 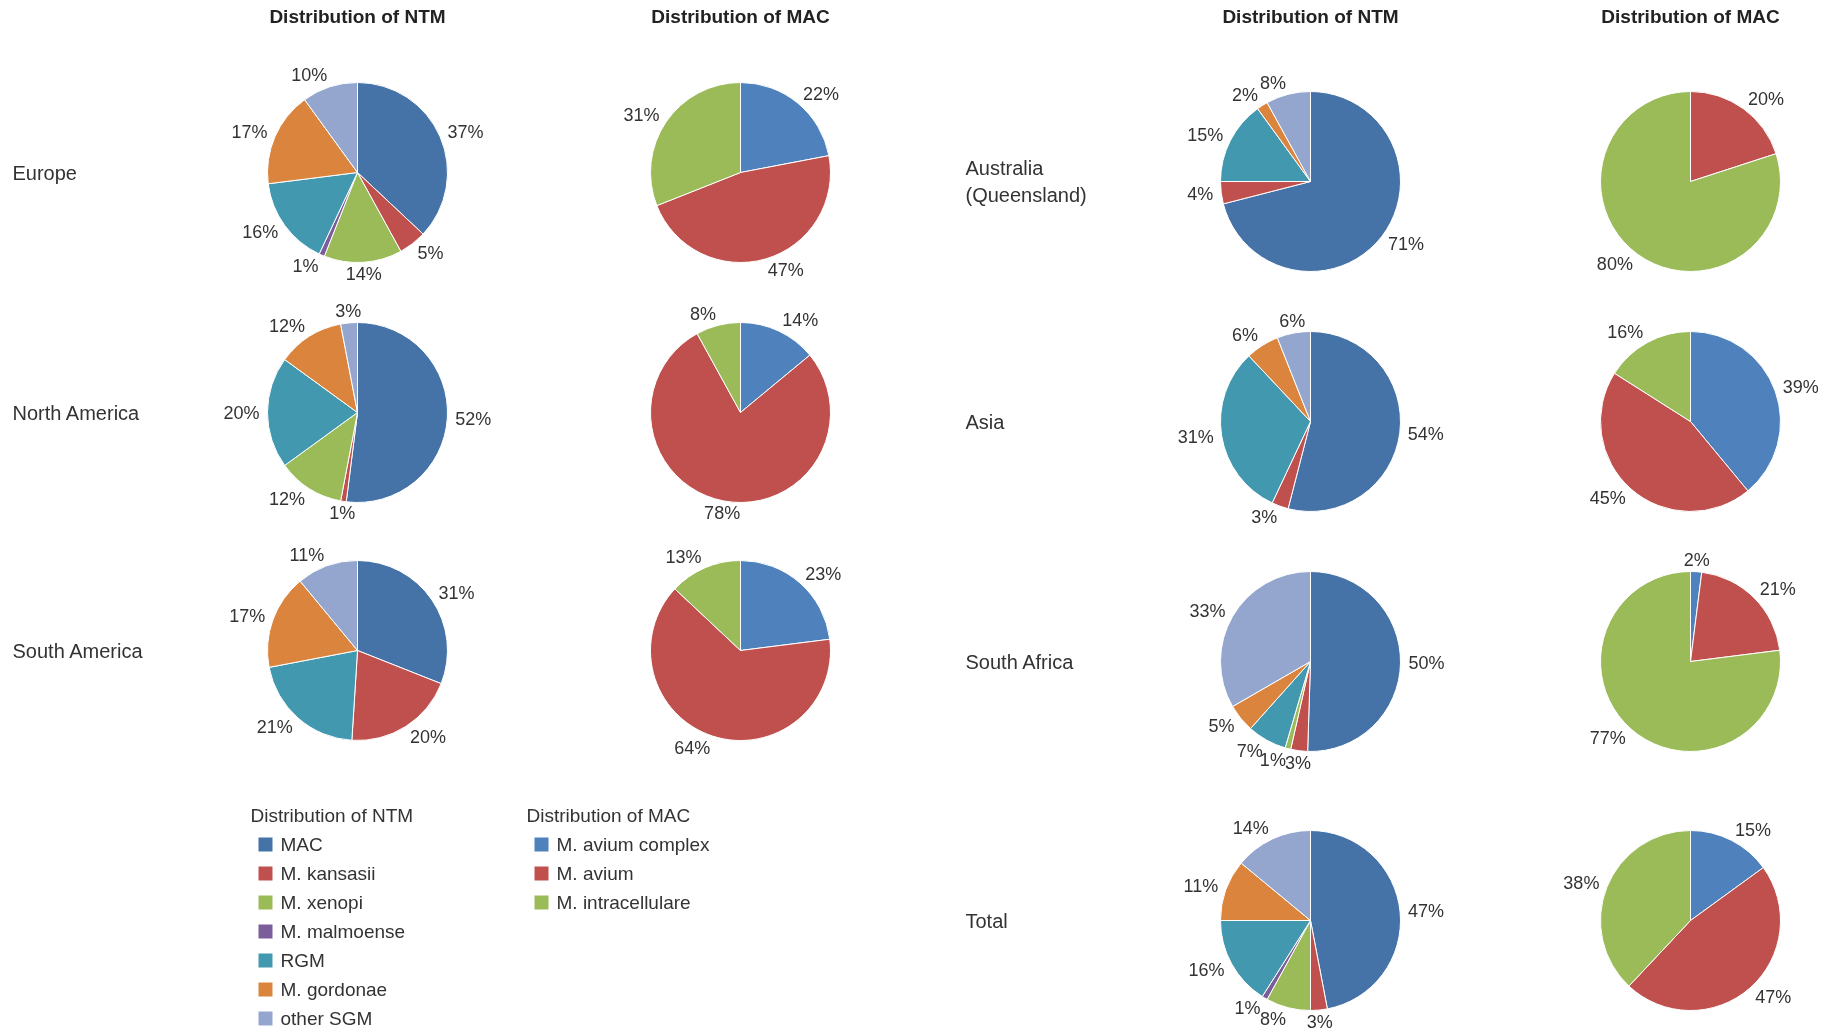 What do you see at coordinates (1425, 434) in the screenshot?
I see `data-label: 54%` at bounding box center [1425, 434].